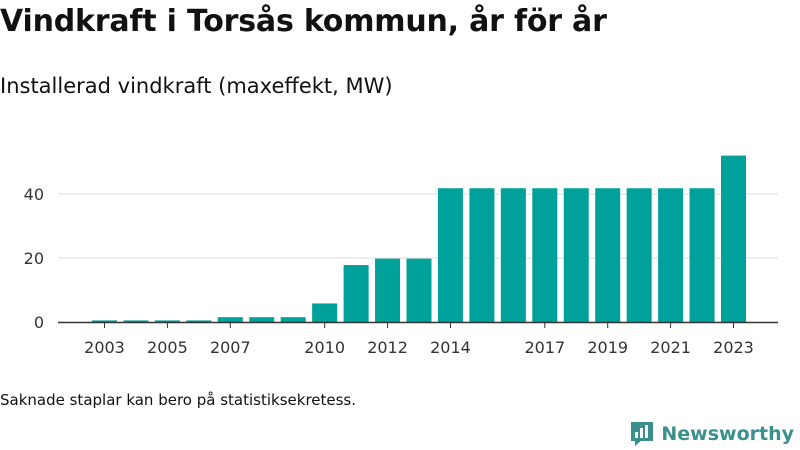  Describe the element at coordinates (671, 255) in the screenshot. I see `bar-2021` at that location.